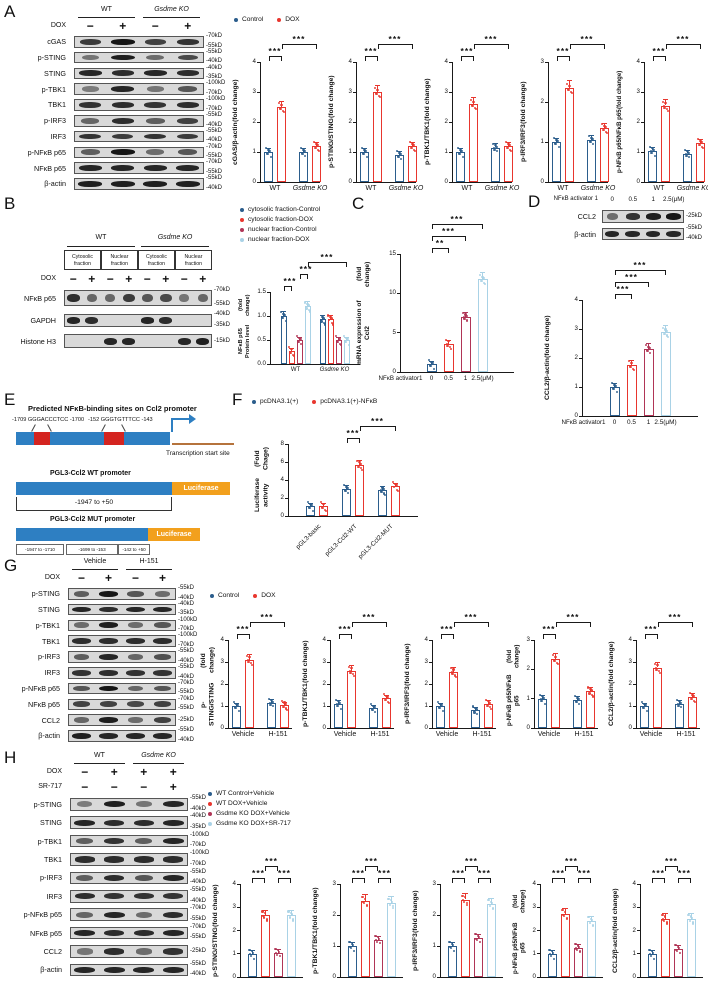 Image resolution: width=708 pixels, height=988 pixels. What do you see at coordinates (57, 105) in the screenshot?
I see `protein-label: TBK1` at bounding box center [57, 105].